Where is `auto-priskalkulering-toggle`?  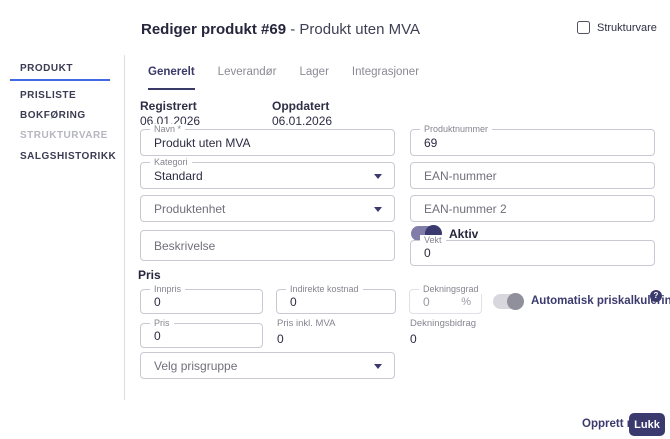 auto-priskalkulering-toggle is located at coordinates (508, 301).